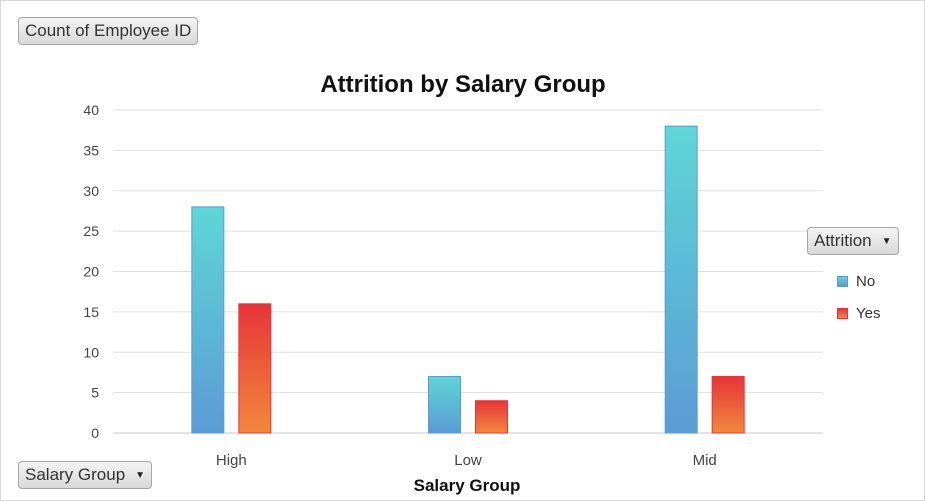 The width and height of the screenshot is (925, 502). Describe the element at coordinates (842, 313) in the screenshot. I see `legend-swatch-yes` at that location.